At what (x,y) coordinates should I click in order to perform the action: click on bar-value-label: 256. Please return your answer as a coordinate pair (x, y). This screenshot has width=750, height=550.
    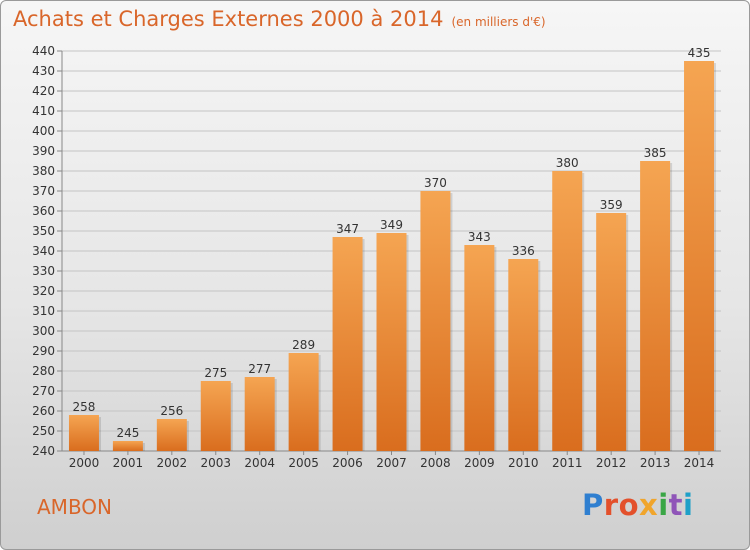
    Looking at the image, I should click on (171, 411).